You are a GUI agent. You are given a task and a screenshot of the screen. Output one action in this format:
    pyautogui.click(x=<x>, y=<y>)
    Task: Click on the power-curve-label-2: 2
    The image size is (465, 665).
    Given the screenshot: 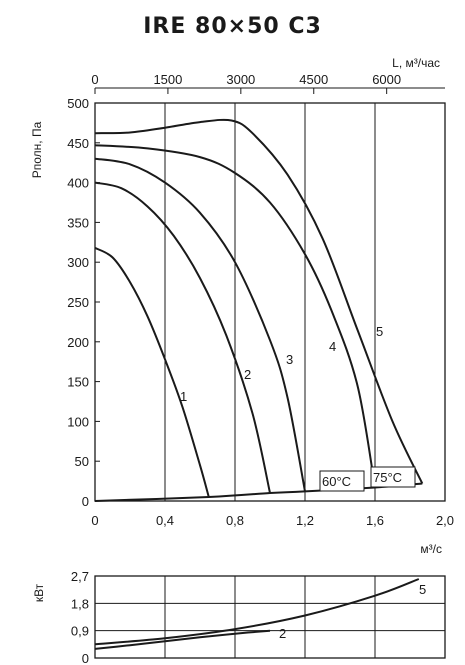 What is the action you would take?
    pyautogui.click(x=282, y=633)
    